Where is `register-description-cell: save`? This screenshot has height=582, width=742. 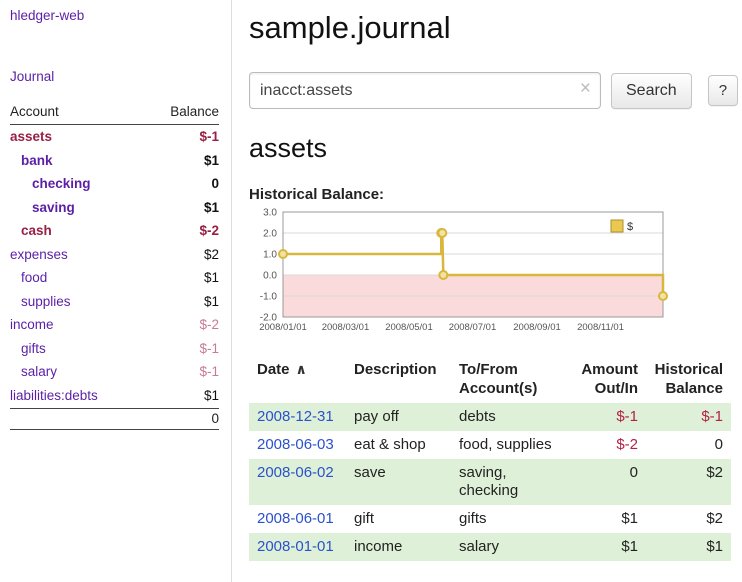
register-description-cell: save is located at coordinates (370, 472).